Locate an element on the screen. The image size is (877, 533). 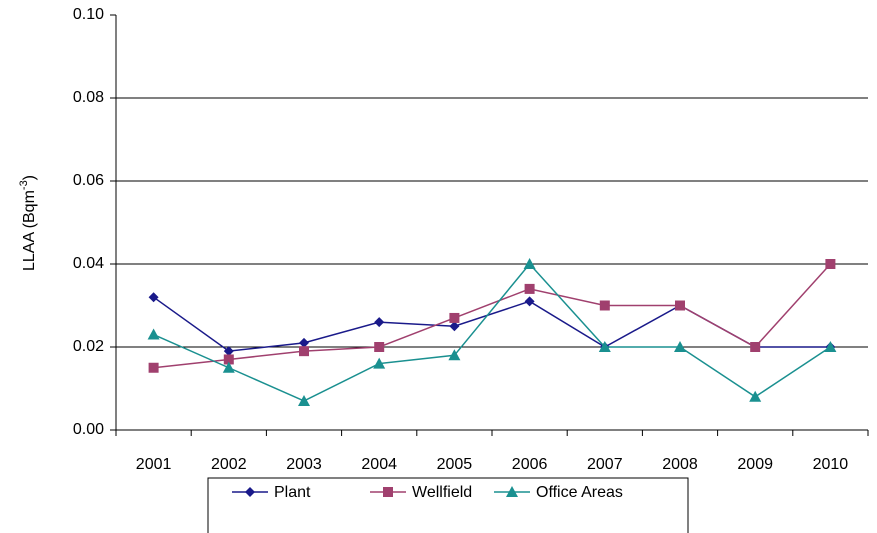
x-tick-label: 2005 is located at coordinates (455, 464).